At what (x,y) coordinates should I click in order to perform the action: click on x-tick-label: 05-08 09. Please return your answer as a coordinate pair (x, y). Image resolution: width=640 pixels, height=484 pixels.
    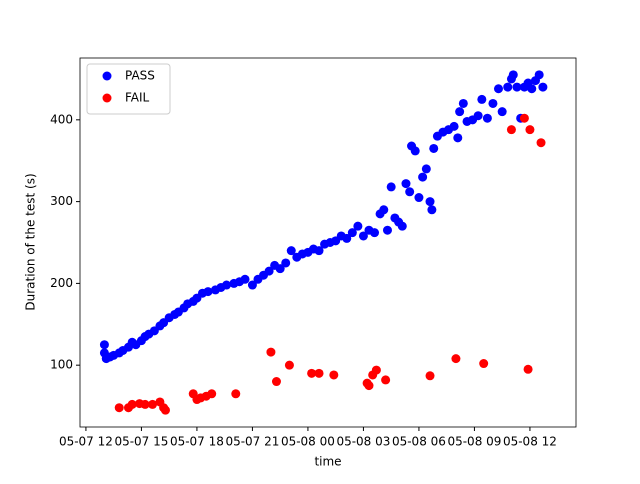
    Looking at the image, I should click on (474, 442).